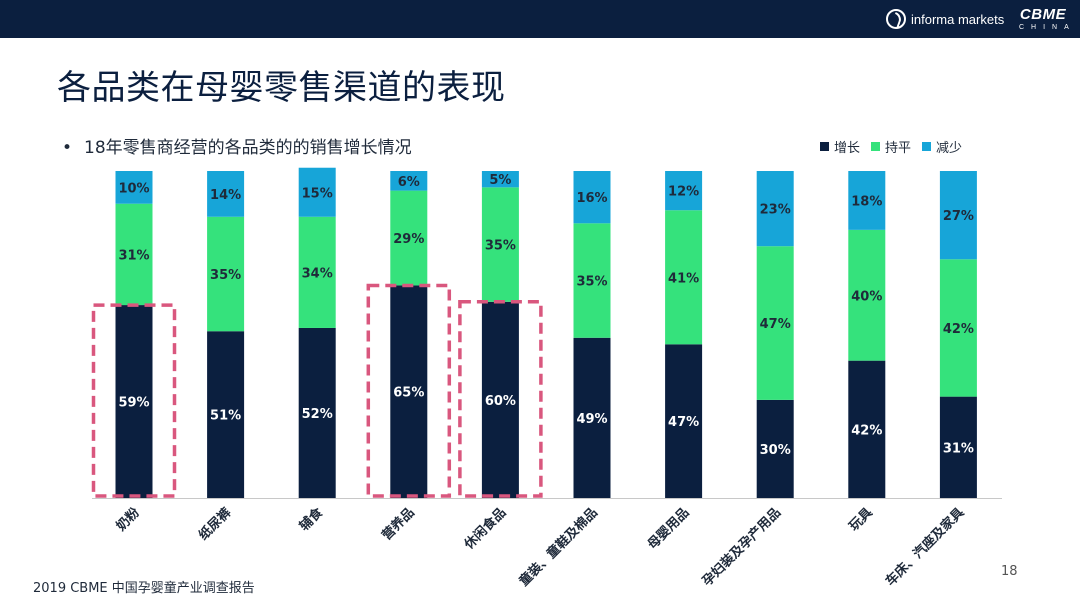 The image size is (1080, 608). What do you see at coordinates (311, 519) in the screenshot?
I see `category-label: 辅食` at bounding box center [311, 519].